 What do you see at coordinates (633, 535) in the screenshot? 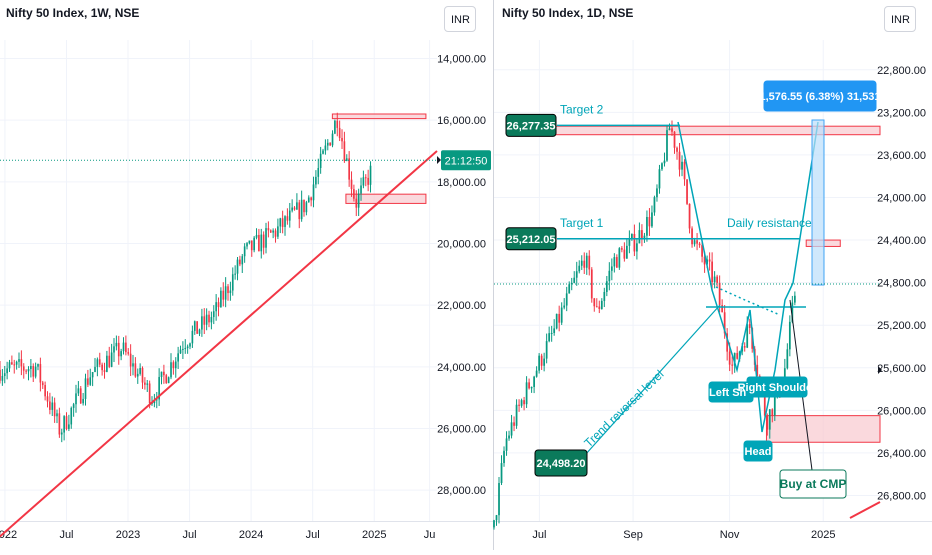
I see `x-tick-label: Sep` at bounding box center [633, 535].